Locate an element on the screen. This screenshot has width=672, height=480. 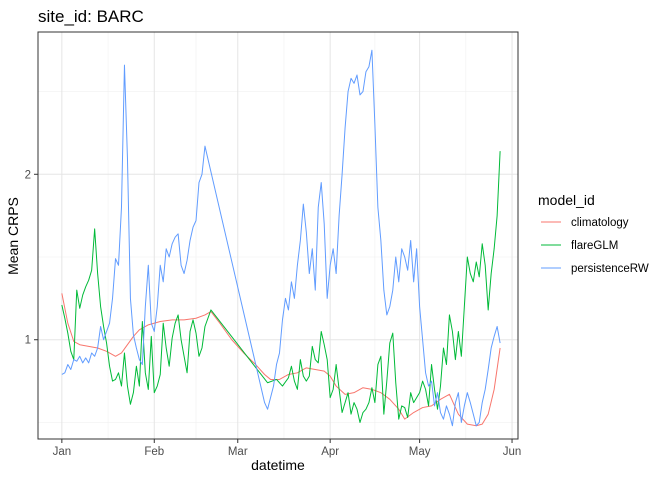
chart-title: site_id: BARC is located at coordinates (91, 16).